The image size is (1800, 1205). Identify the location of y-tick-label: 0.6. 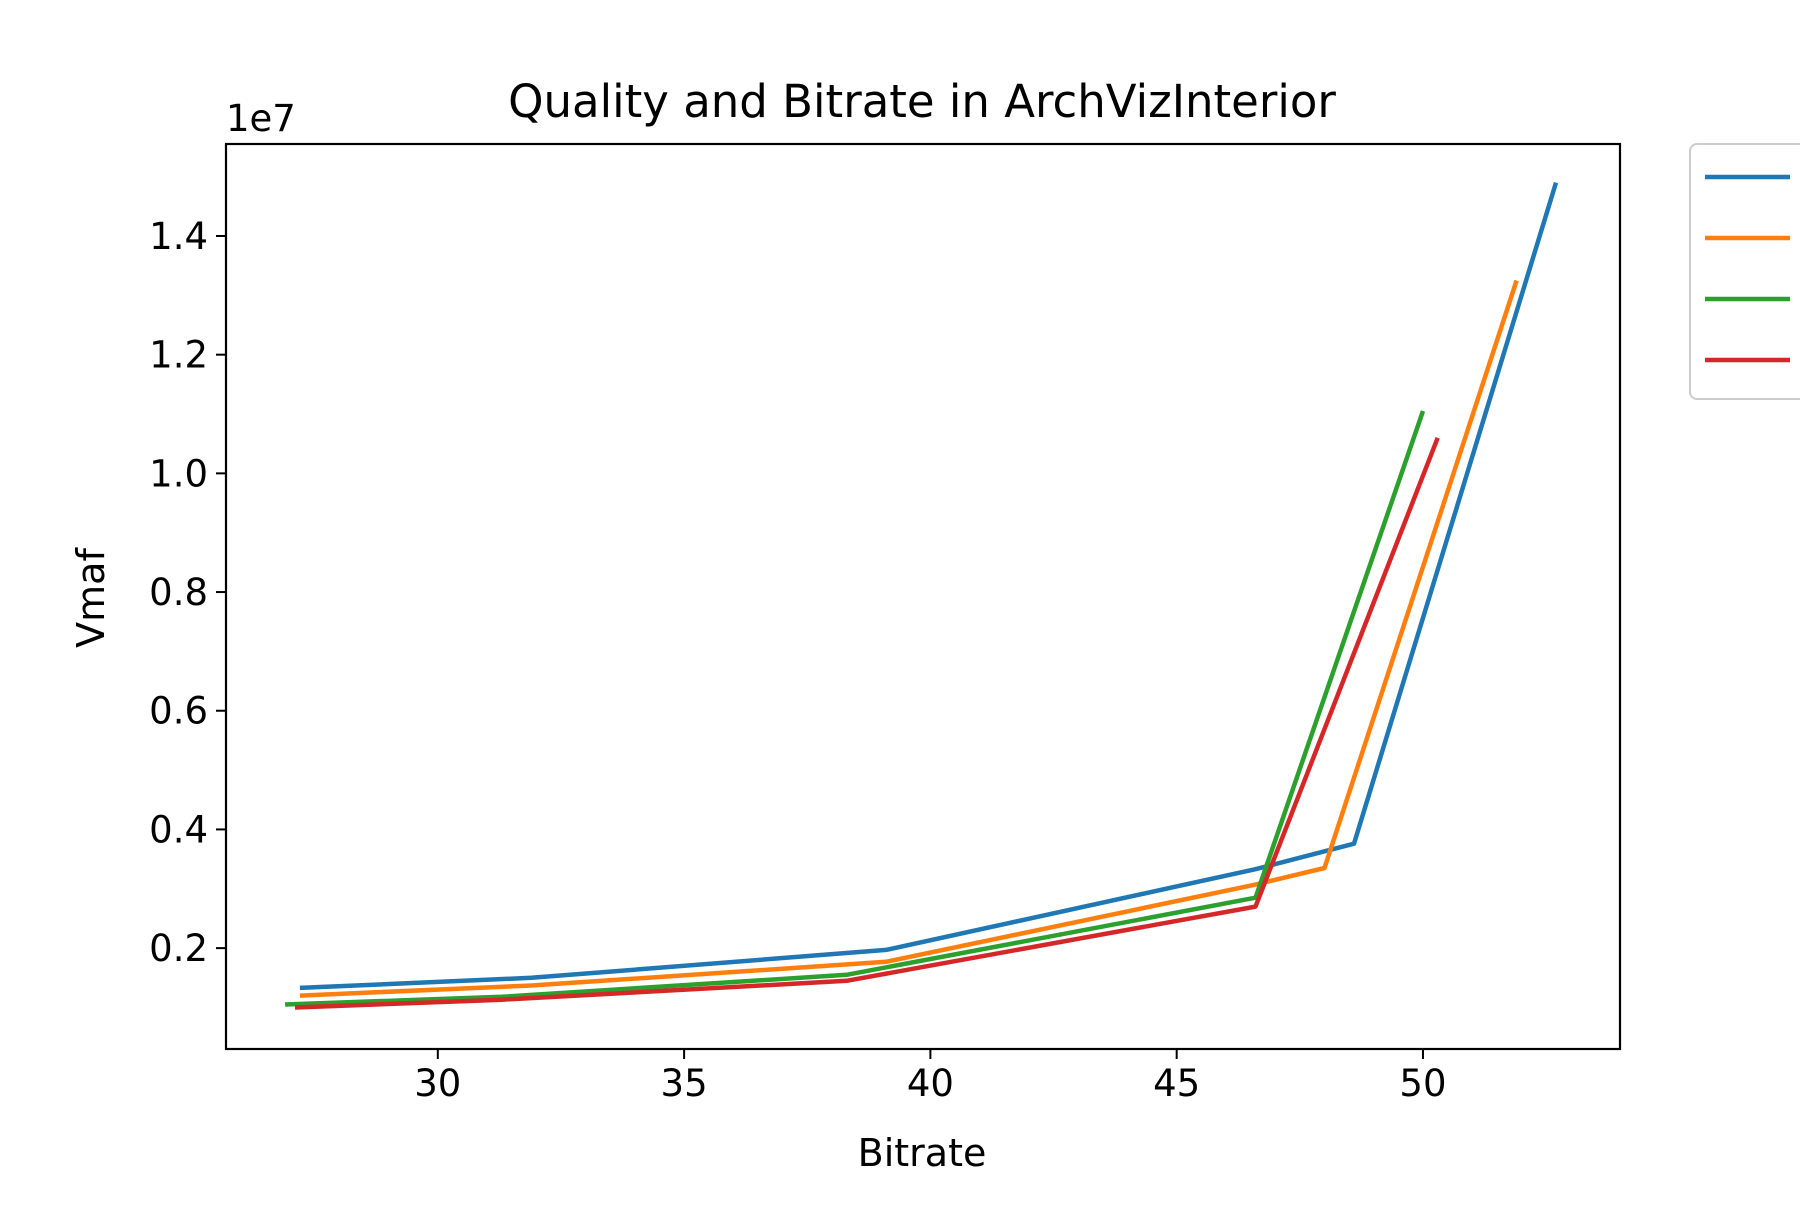
(178, 711).